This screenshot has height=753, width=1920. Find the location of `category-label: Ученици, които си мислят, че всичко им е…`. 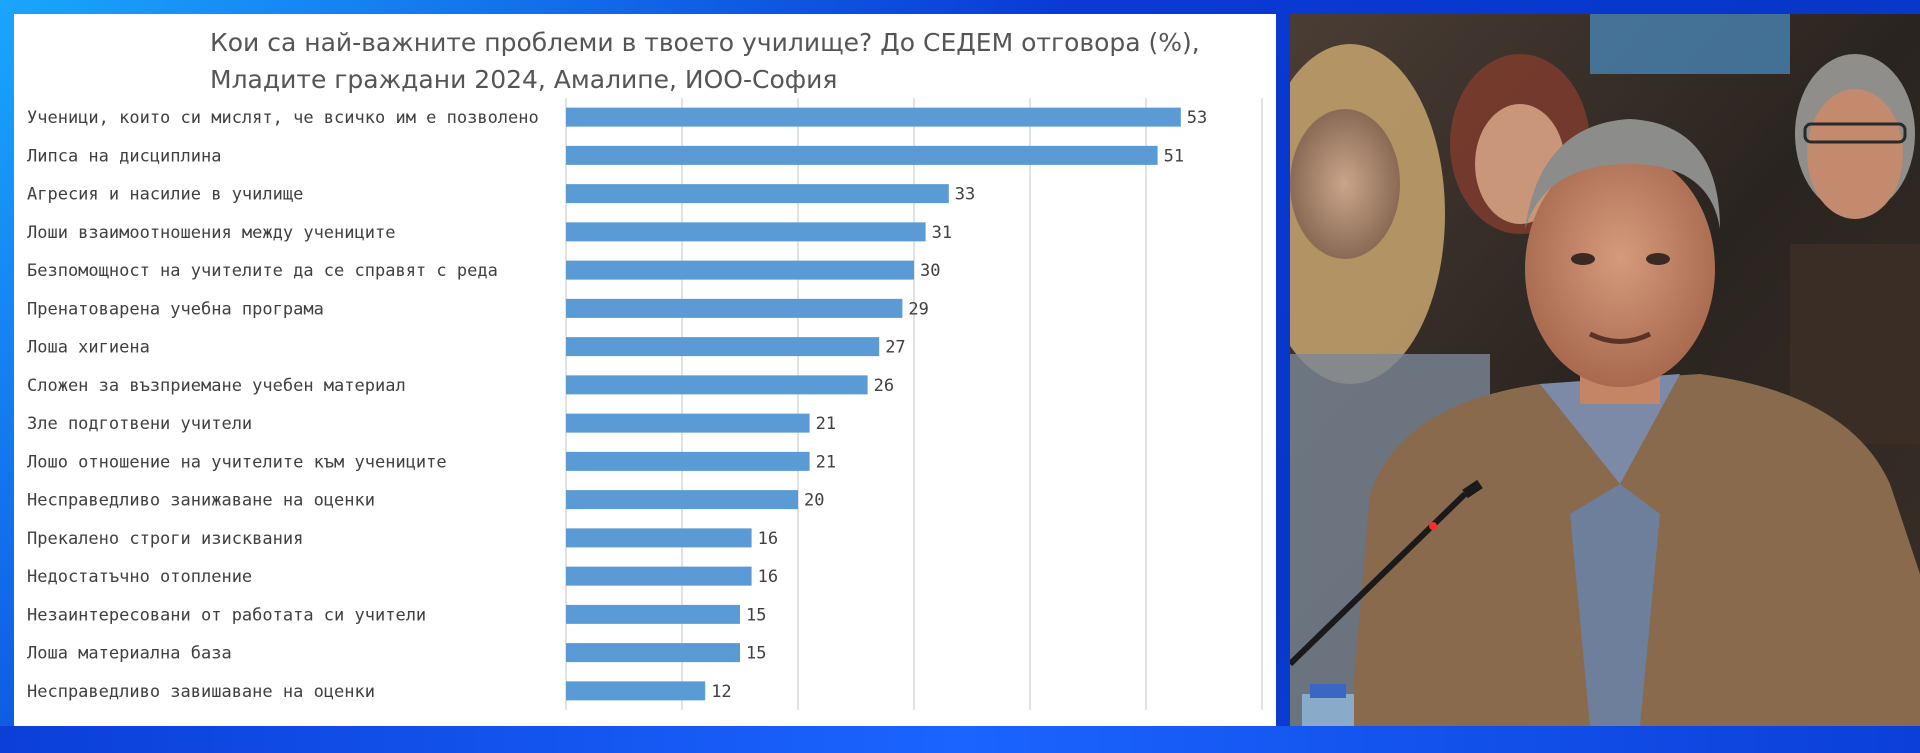

category-label: Ученици, които си мислят, че всичко им е… is located at coordinates (283, 118).